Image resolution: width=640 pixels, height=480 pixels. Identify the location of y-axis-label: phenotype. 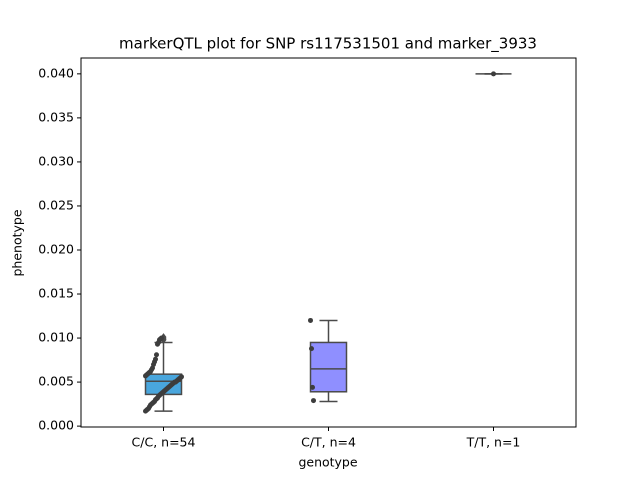
(17, 242).